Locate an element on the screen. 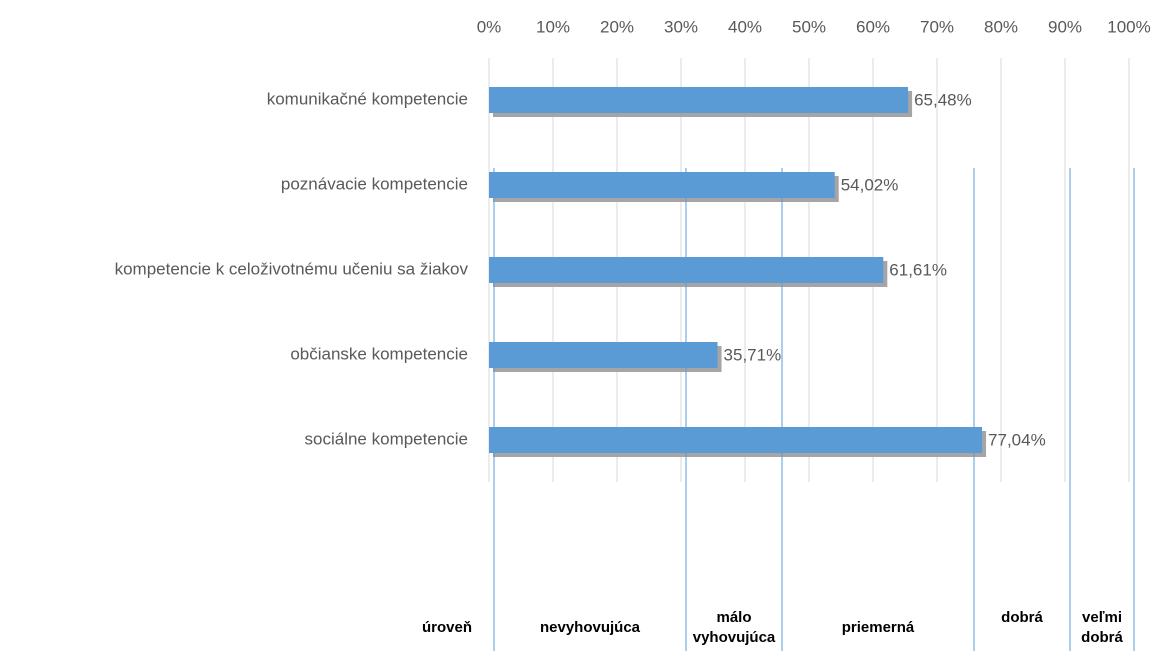 This screenshot has height=651, width=1159. data-label: 61,61% is located at coordinates (918, 269).